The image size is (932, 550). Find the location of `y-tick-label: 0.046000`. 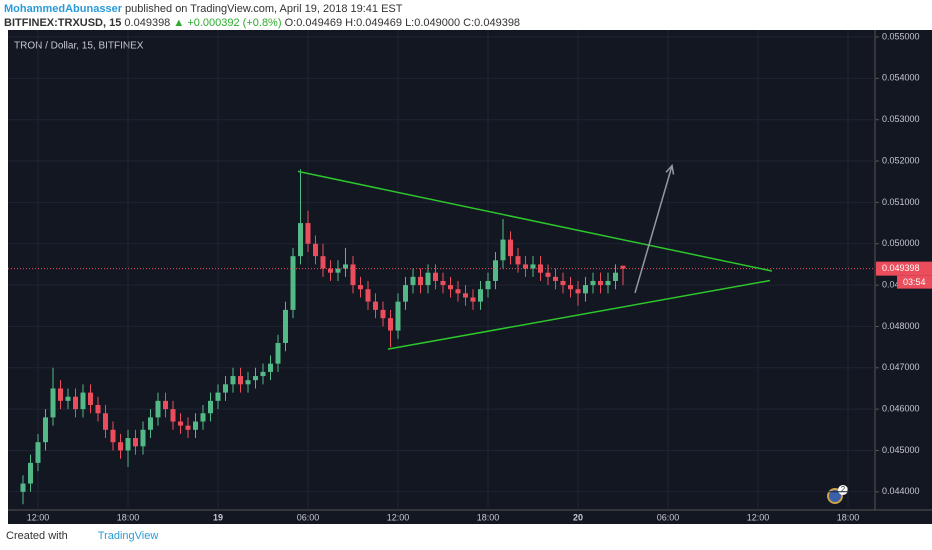

y-tick-label: 0.046000 is located at coordinates (901, 408).